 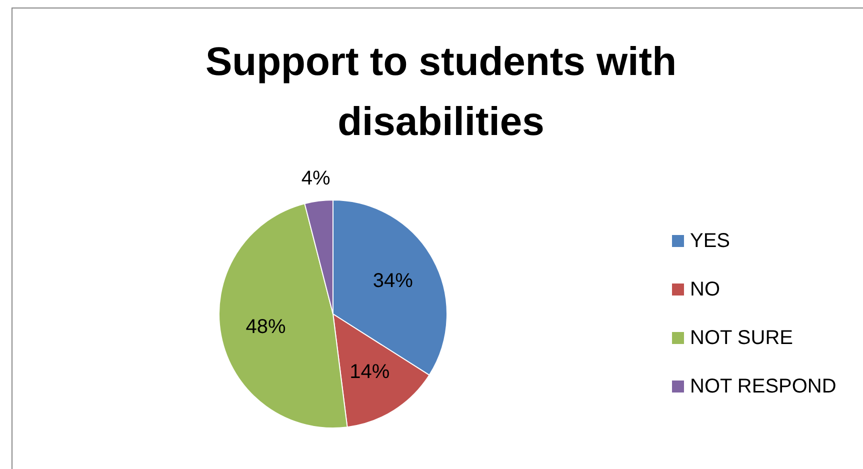 I want to click on data-label: 14%, so click(x=370, y=371).